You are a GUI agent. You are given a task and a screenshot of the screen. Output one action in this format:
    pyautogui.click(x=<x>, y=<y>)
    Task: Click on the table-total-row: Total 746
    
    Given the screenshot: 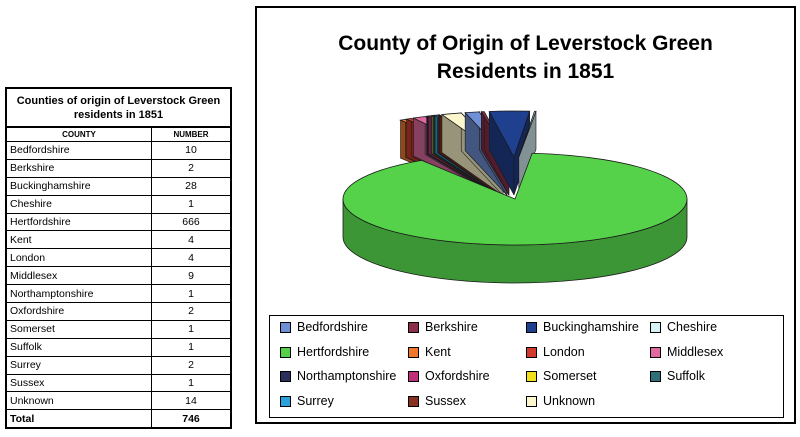 What is the action you would take?
    pyautogui.click(x=118, y=418)
    